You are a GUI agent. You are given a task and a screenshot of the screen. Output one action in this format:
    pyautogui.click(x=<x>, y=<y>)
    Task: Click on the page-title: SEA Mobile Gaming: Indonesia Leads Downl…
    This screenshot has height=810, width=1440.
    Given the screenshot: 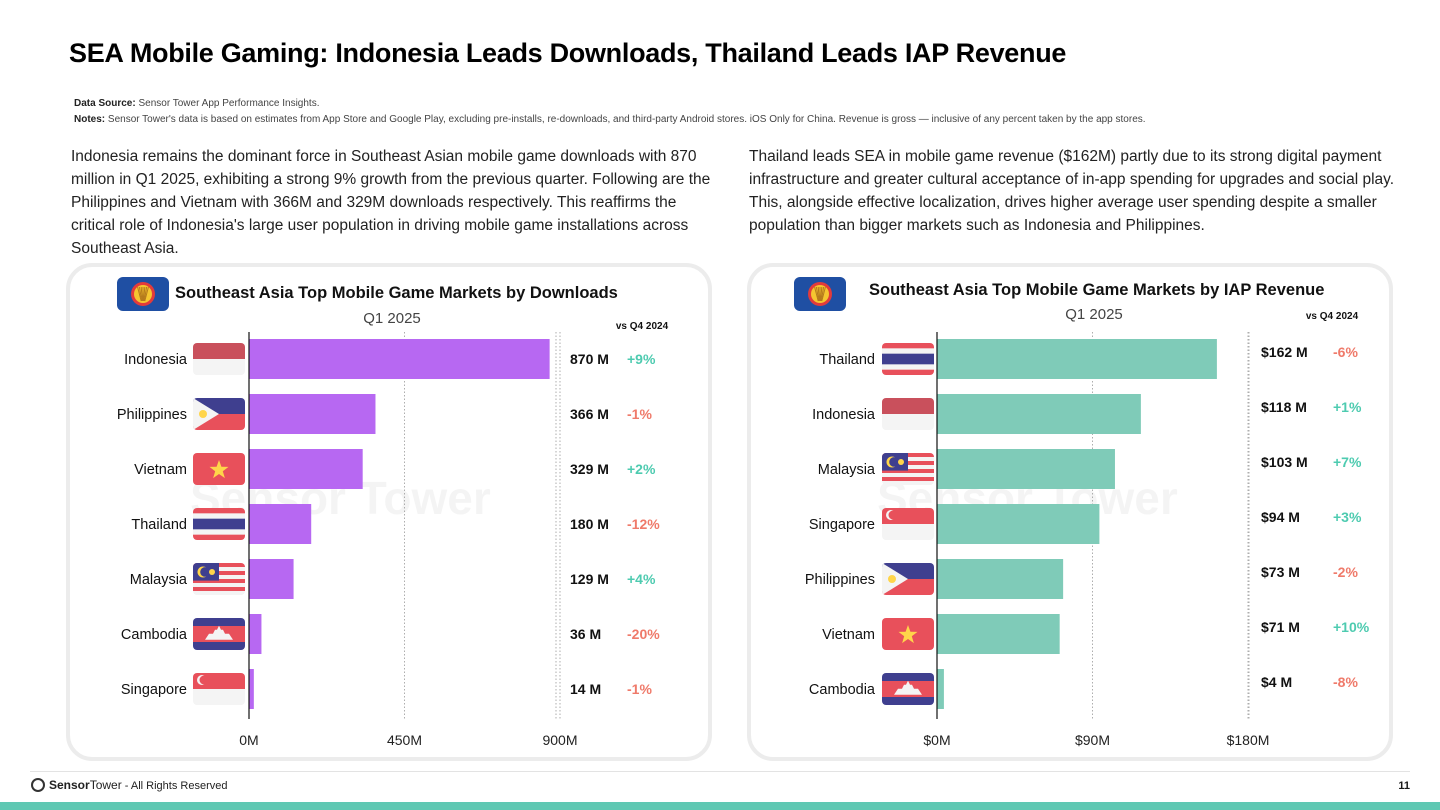 What is the action you would take?
    pyautogui.click(x=568, y=53)
    